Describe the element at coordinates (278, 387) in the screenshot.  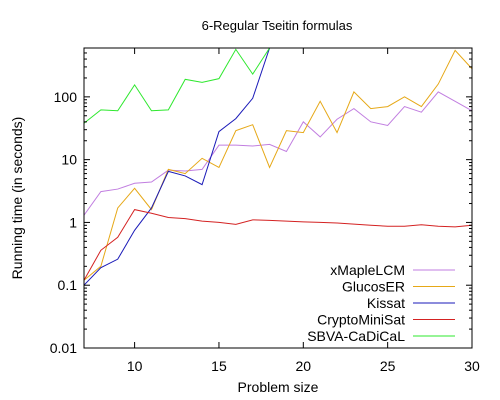
I see `x-axis-label: Problem size` at that location.